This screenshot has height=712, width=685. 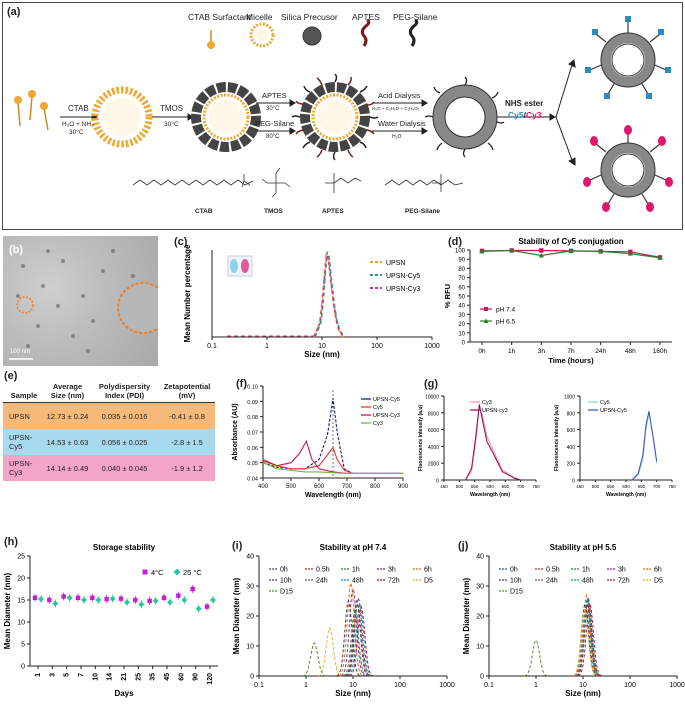 What do you see at coordinates (193, 181) in the screenshot?
I see `ctab-chemical-structure` at bounding box center [193, 181].